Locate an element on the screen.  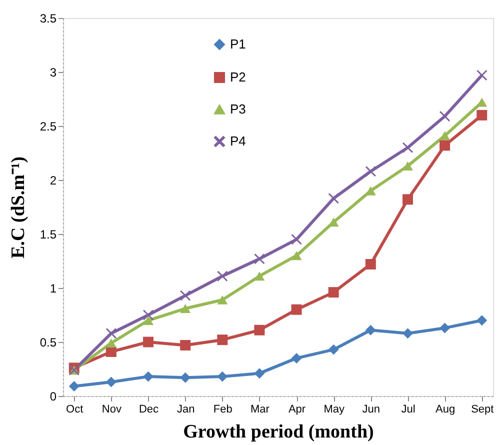
x-tick-label: Aug is located at coordinates (446, 410).